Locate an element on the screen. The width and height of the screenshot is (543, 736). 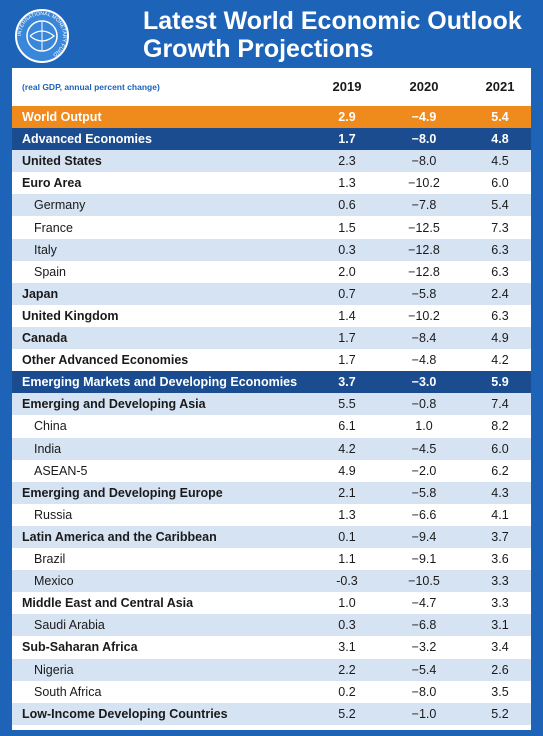
cell-value: 4.8 is located at coordinates (500, 139).